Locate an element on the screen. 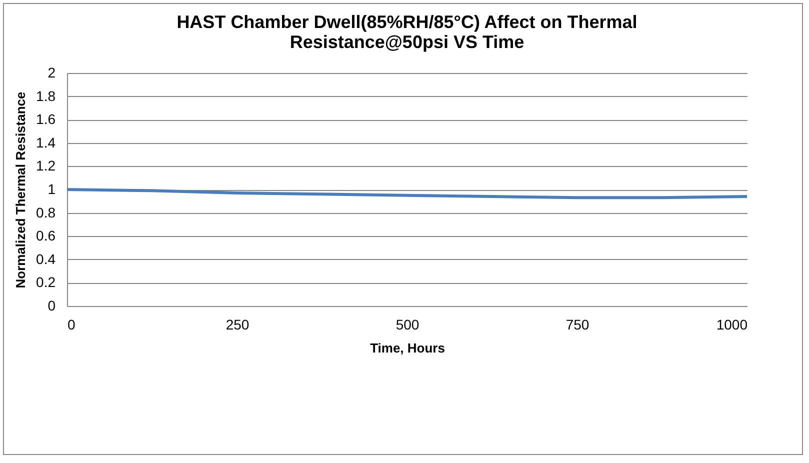 The width and height of the screenshot is (809, 463). y-tick-label: 0.6 is located at coordinates (46, 236).